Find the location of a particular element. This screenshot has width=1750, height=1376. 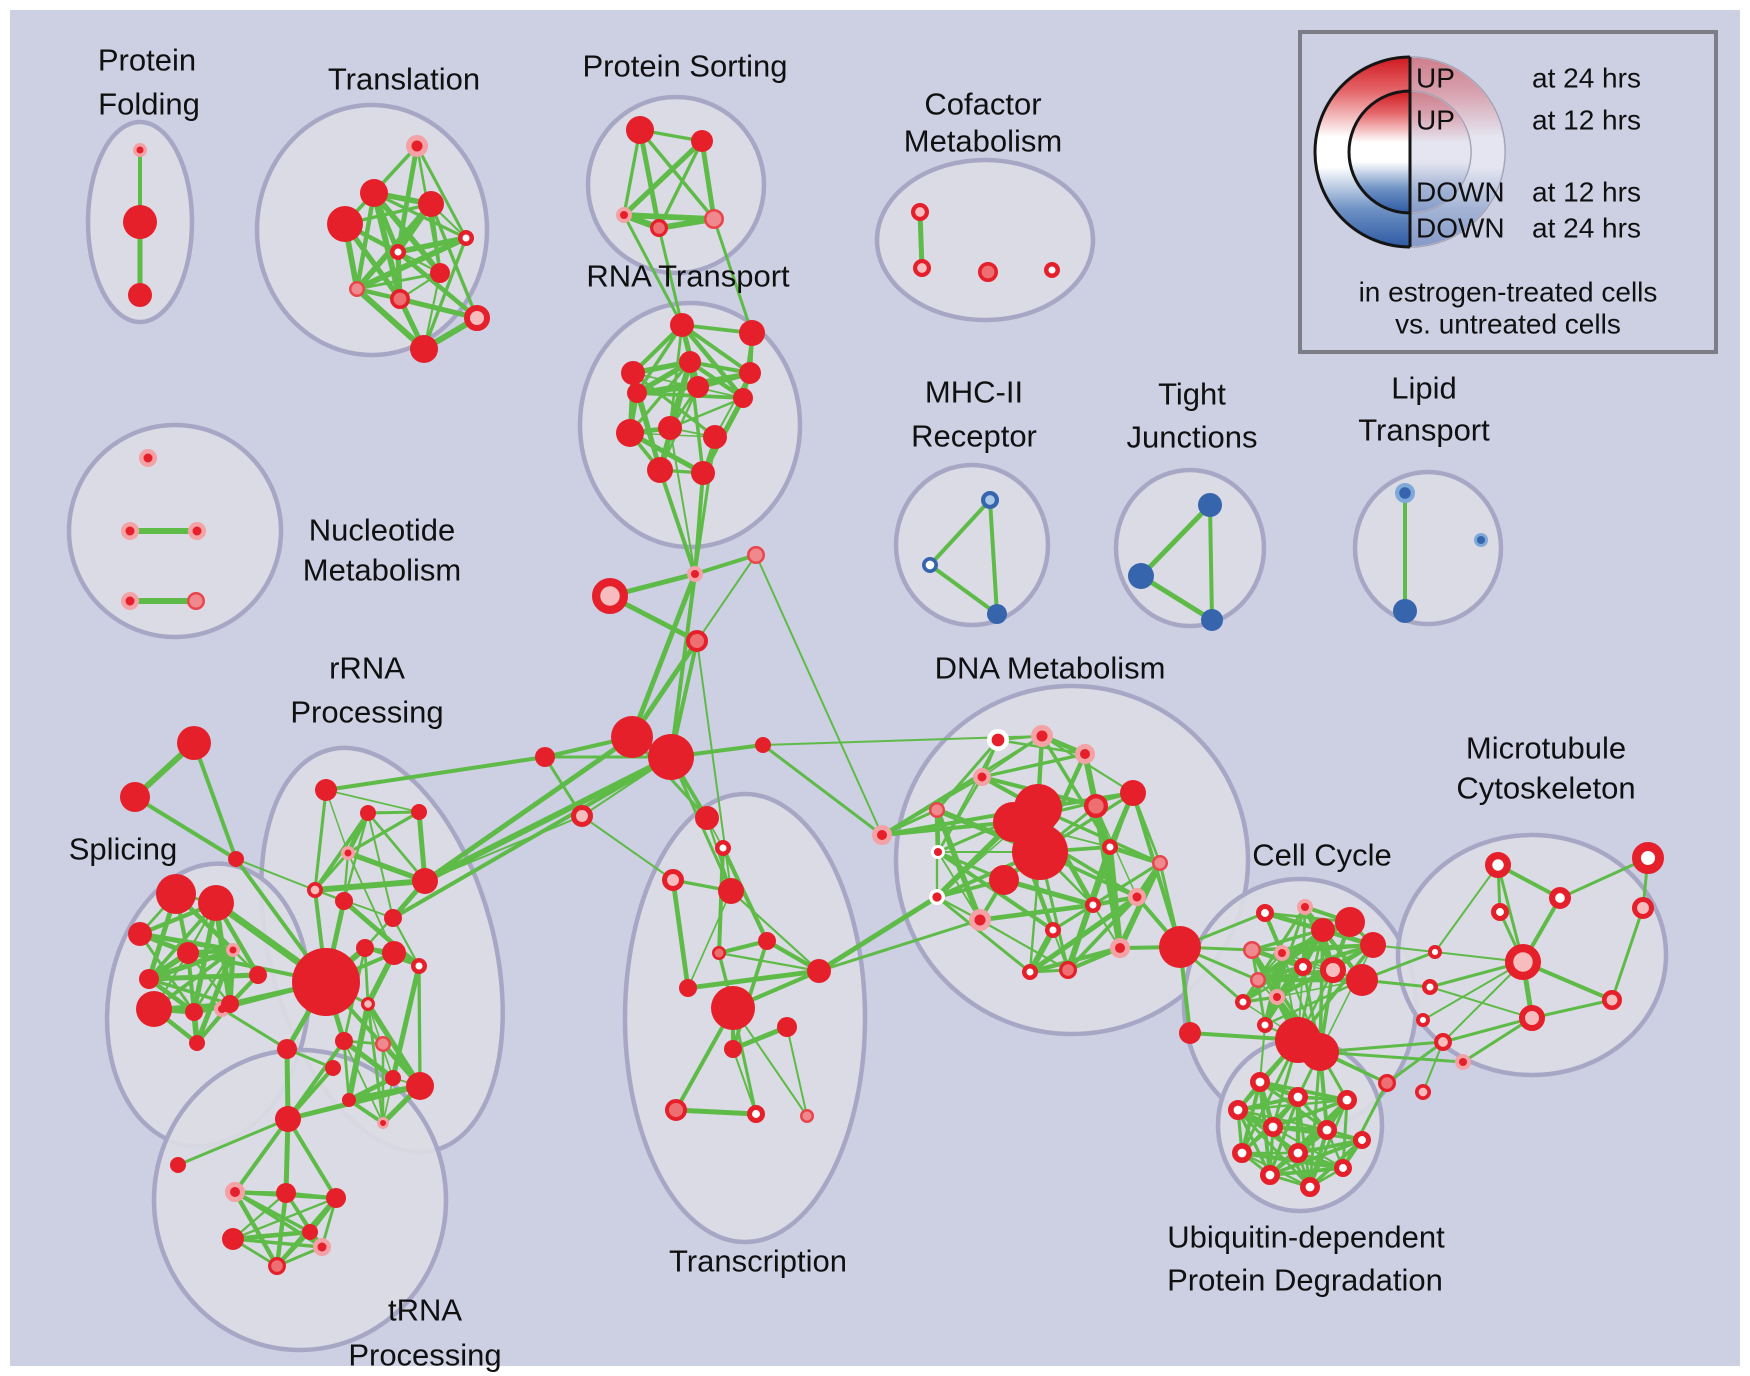

cluster-label: rRNA is located at coordinates (367, 668).